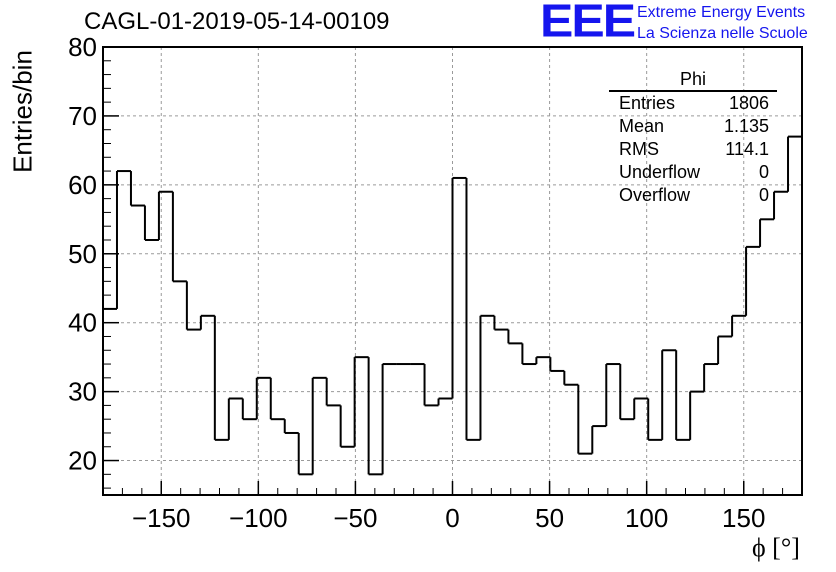 The width and height of the screenshot is (836, 572). What do you see at coordinates (639, 149) in the screenshot?
I see `stats-label: RMS` at bounding box center [639, 149].